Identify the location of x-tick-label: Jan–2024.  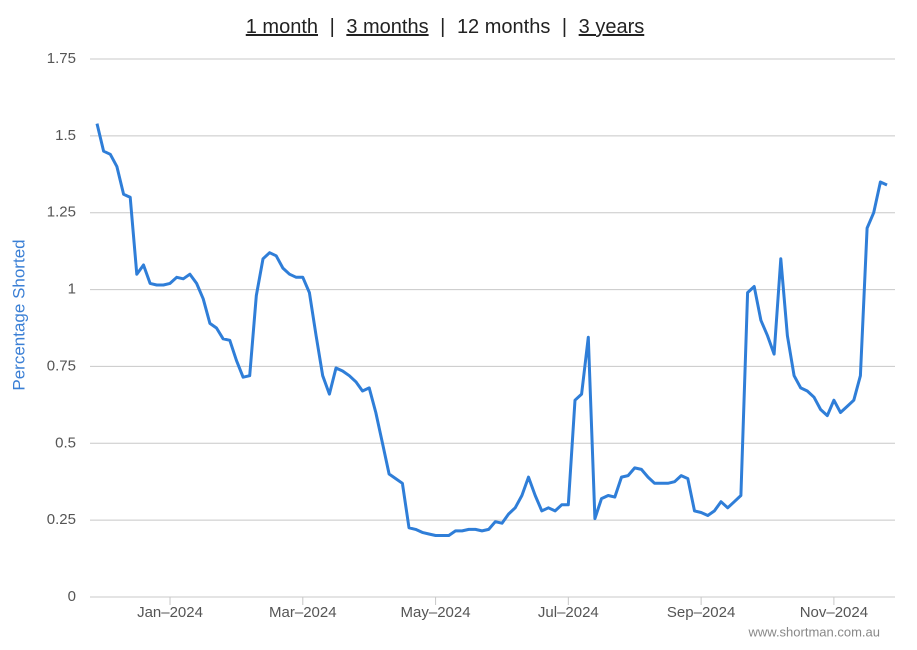
(170, 612).